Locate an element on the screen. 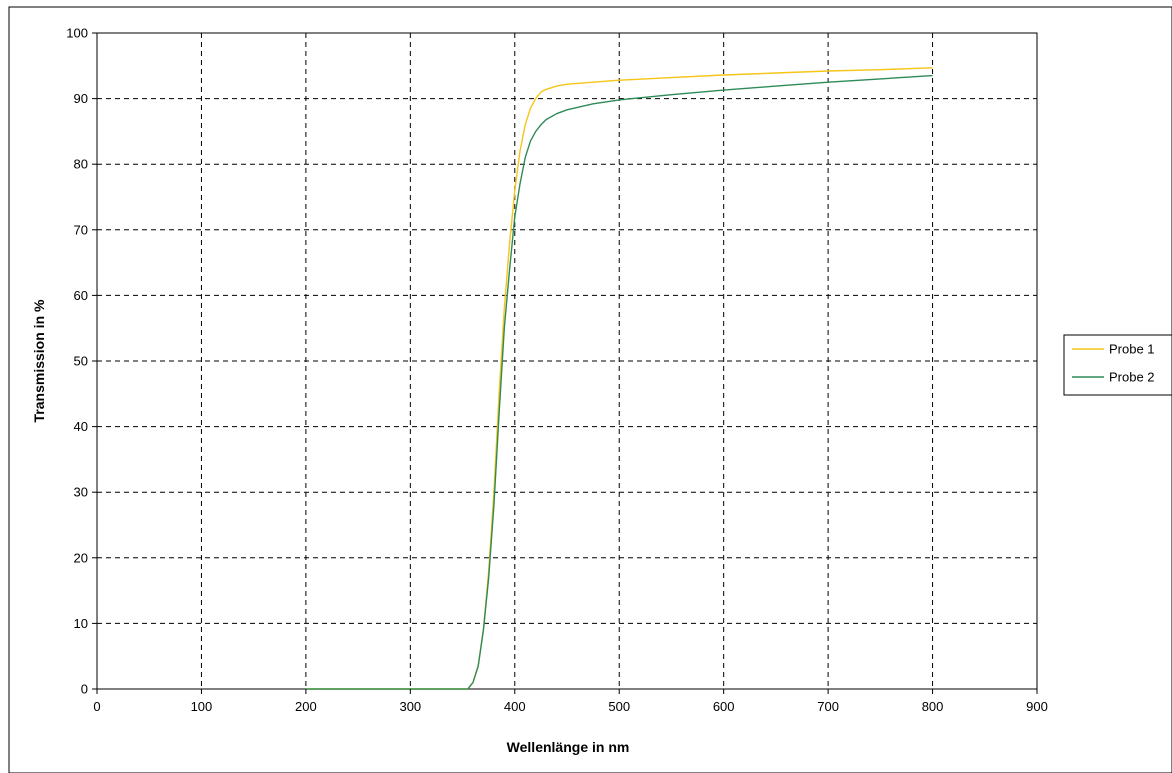  y-tick-label: 10 is located at coordinates (81, 623).